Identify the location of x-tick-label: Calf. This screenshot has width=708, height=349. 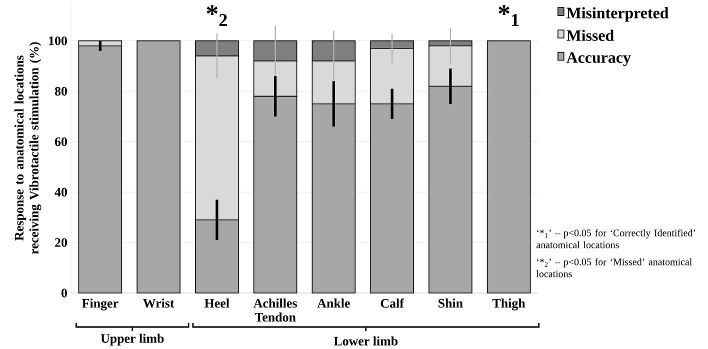
(392, 303).